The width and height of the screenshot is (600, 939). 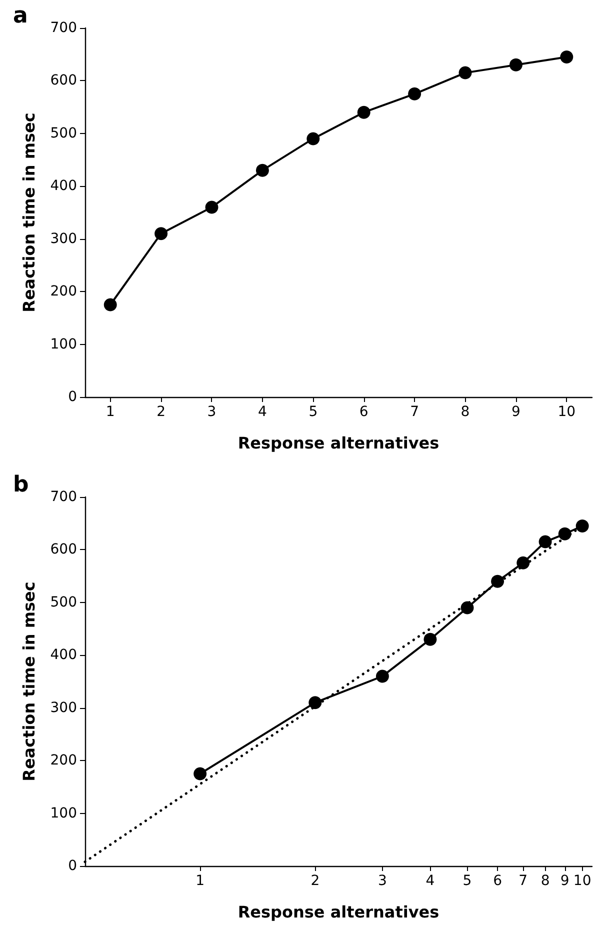 I want to click on chart-title: b, so click(x=21, y=485).